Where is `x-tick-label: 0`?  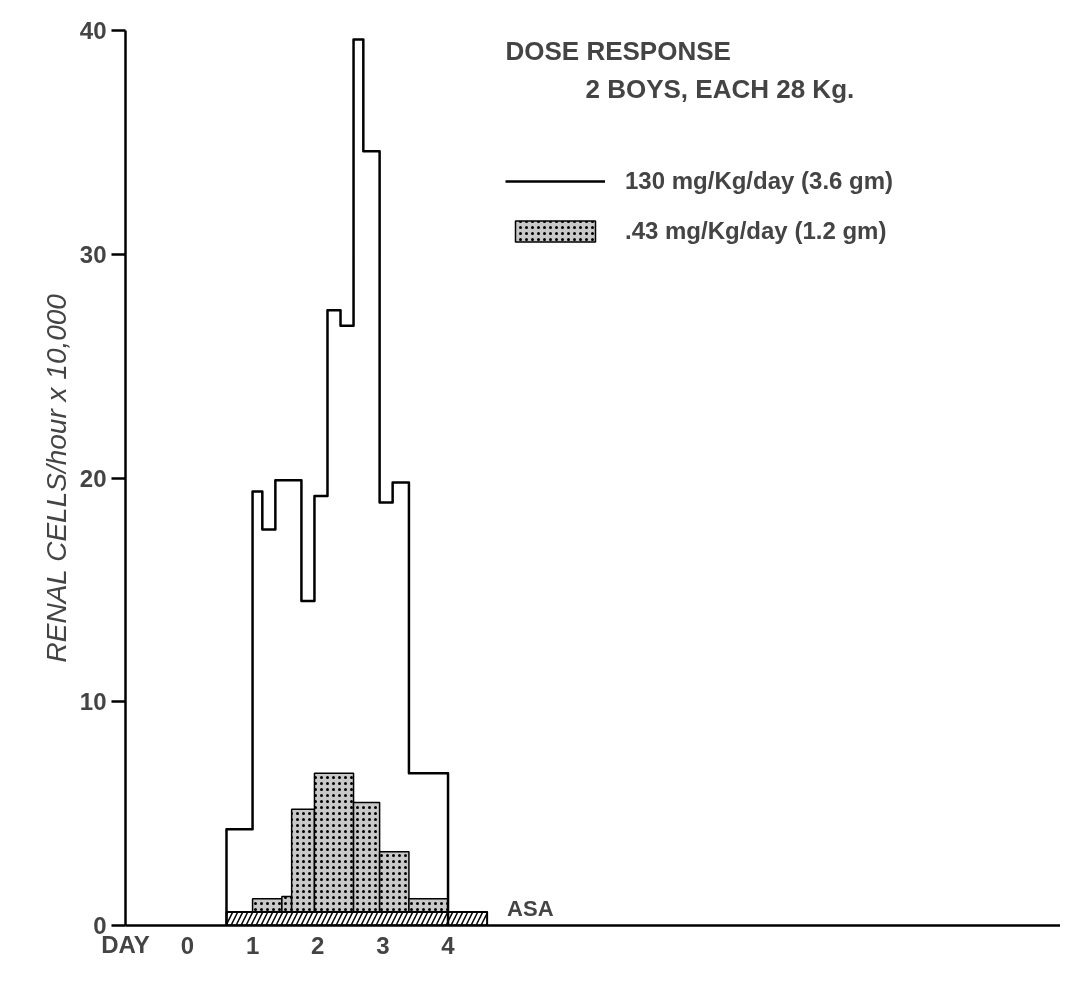
x-tick-label: 0 is located at coordinates (187, 945).